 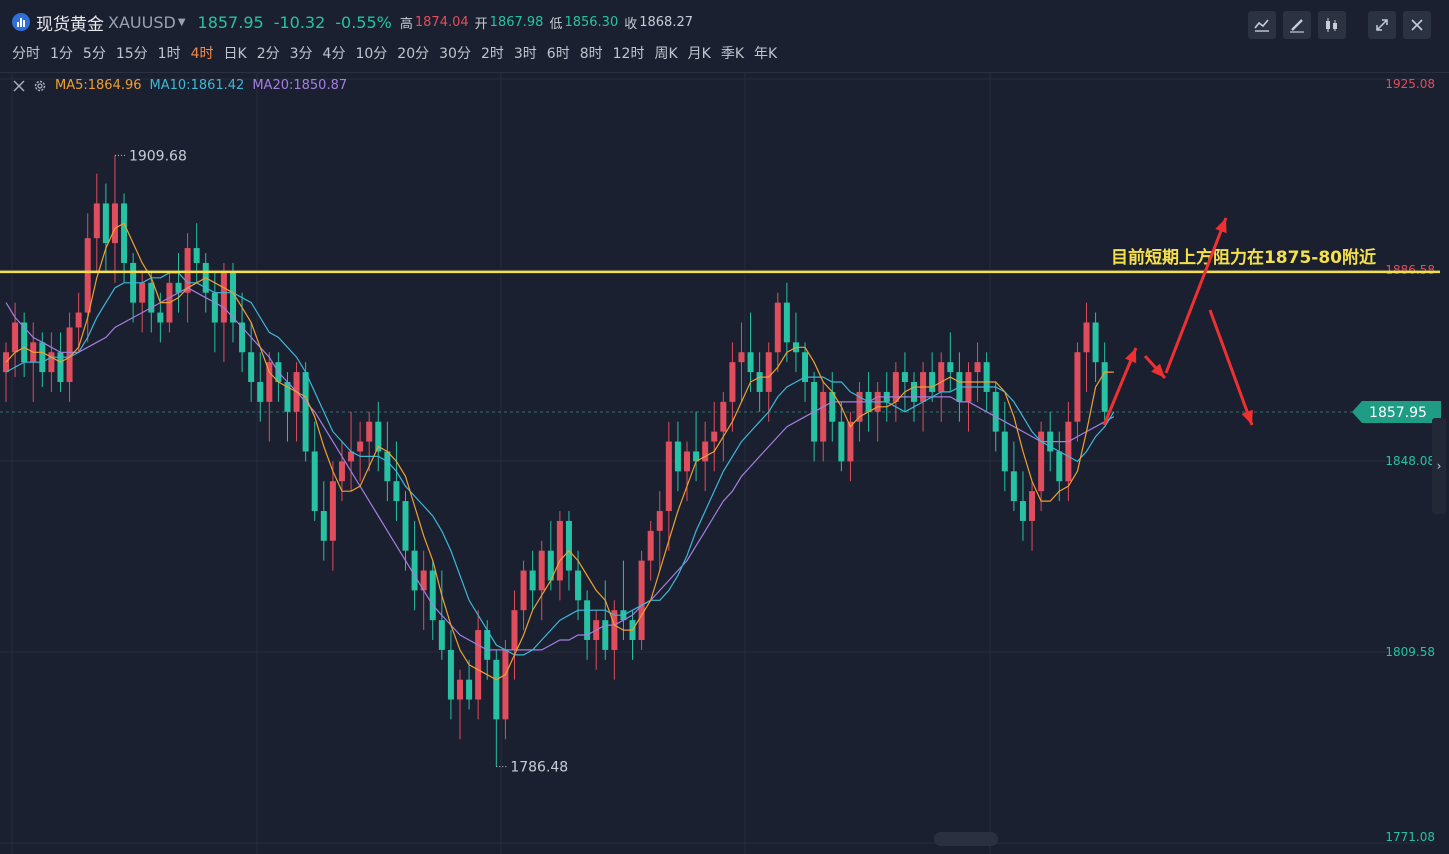 What do you see at coordinates (169, 54) in the screenshot?
I see `period-tab: 1时` at bounding box center [169, 54].